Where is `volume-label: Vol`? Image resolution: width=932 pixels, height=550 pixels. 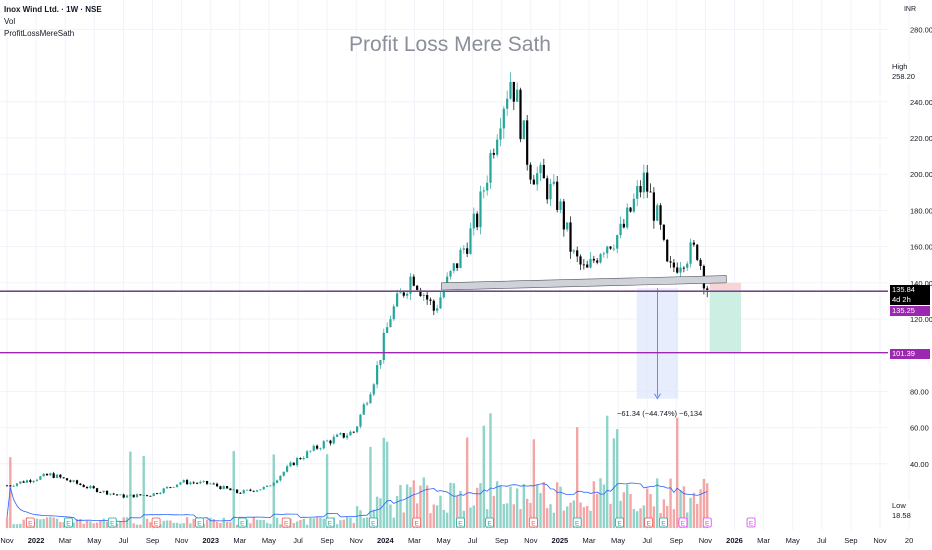
volume-label: Vol is located at coordinates (10, 21).